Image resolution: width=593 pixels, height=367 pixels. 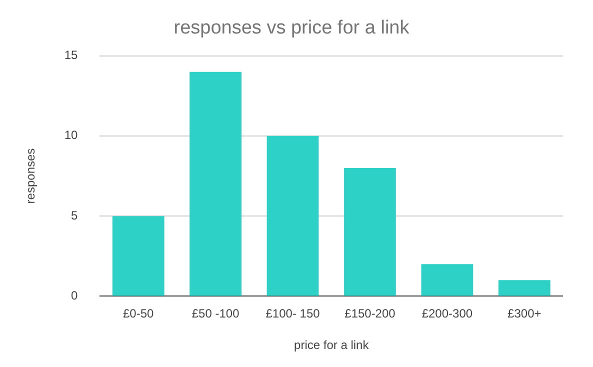 I want to click on x-tick-label: £300+, so click(x=525, y=313).